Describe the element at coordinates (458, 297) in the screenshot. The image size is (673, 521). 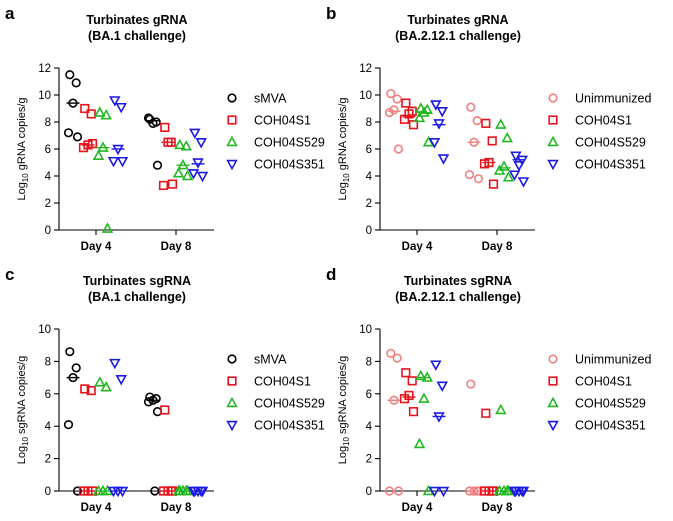
I see `chart-title-line2: (BA.2.12.1 challenge)` at that location.